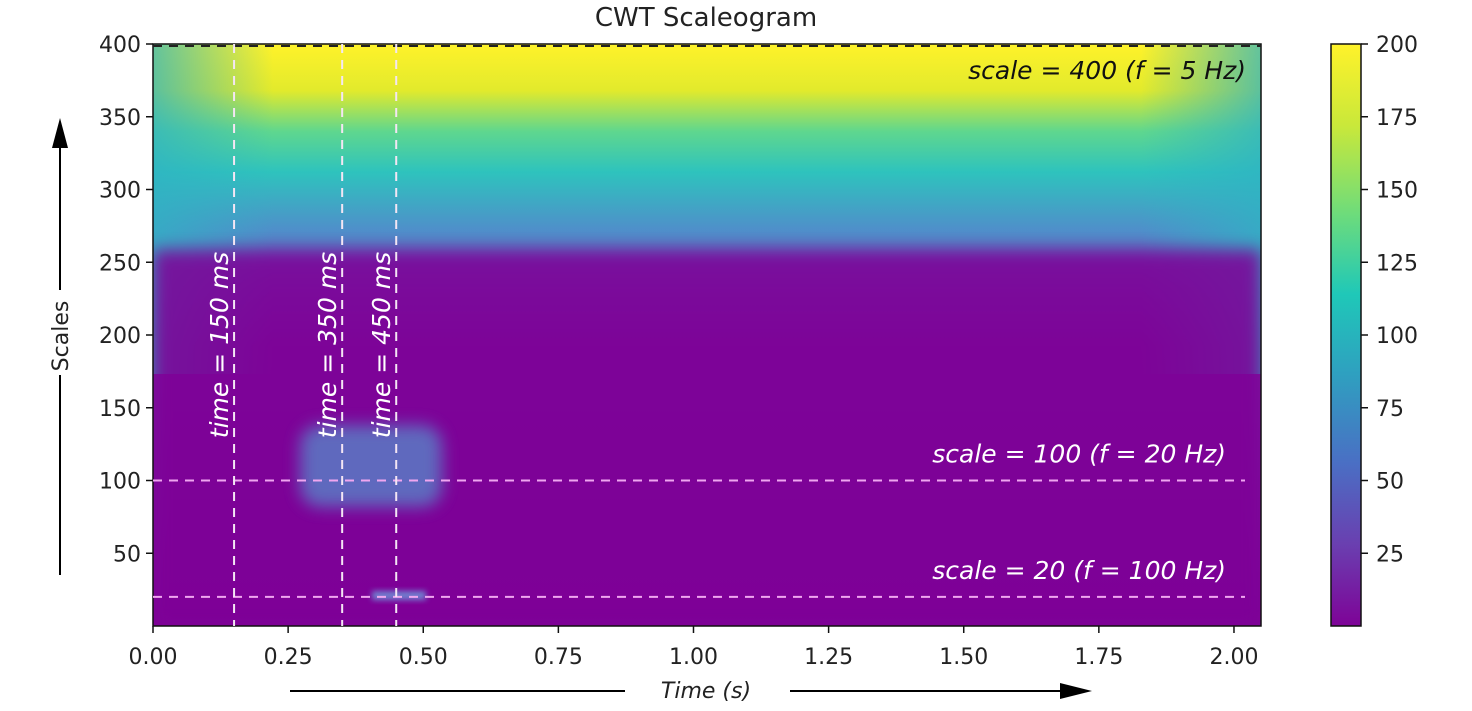  Describe the element at coordinates (127, 554) in the screenshot. I see `y-tick-label: 50` at that location.